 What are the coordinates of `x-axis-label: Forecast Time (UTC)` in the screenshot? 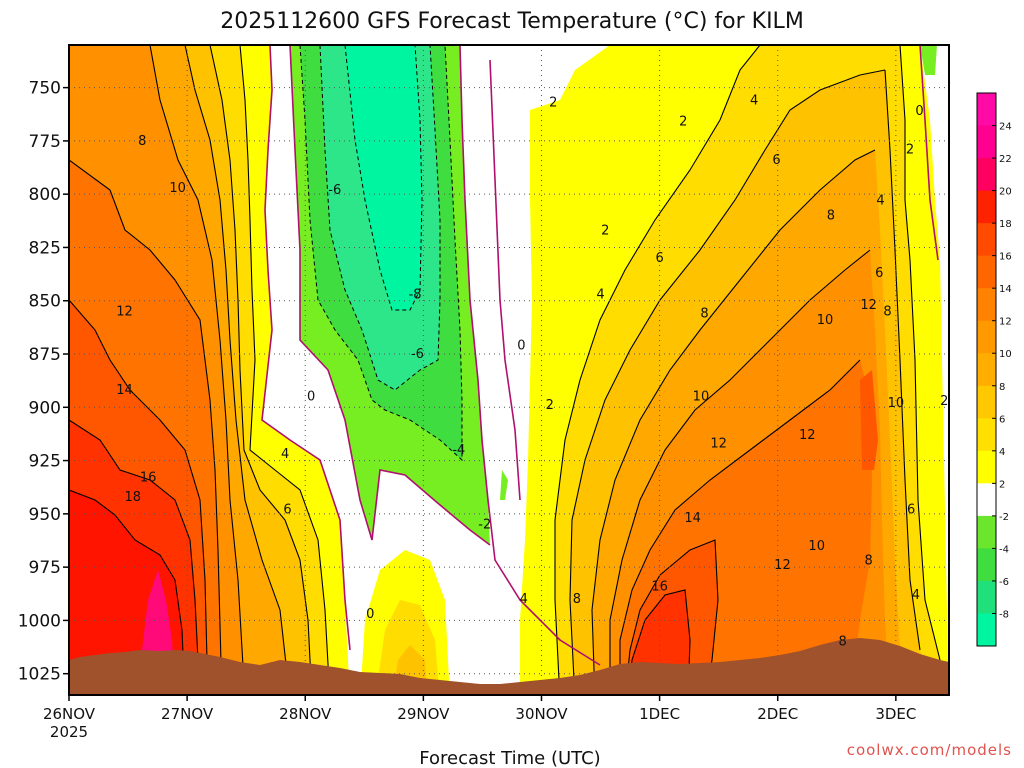 It's located at (509, 758).